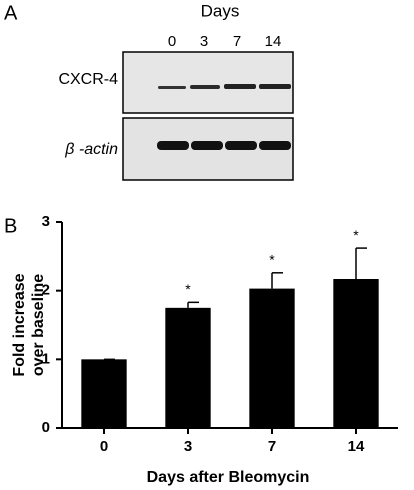 This screenshot has width=414, height=490. What do you see at coordinates (228, 477) in the screenshot?
I see `x-axis-label: Days after Bleomycin` at bounding box center [228, 477].